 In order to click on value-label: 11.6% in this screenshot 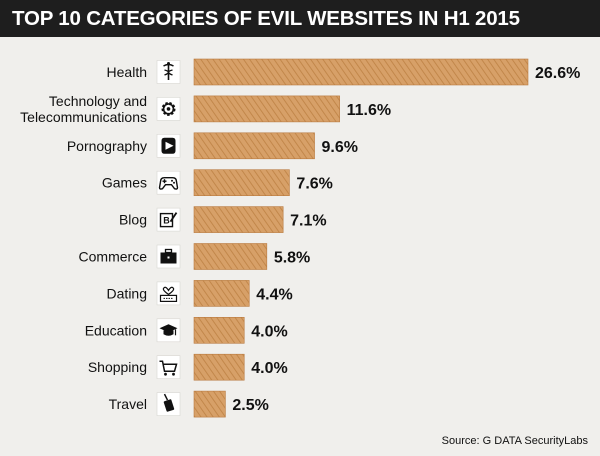, I will do `click(369, 110)`.